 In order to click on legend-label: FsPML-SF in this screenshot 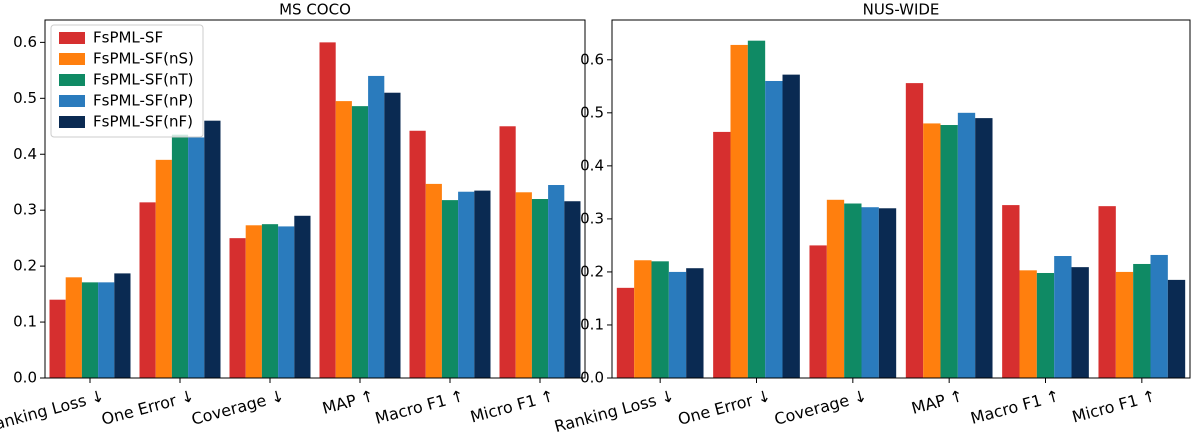, I will do `click(128, 38)`.